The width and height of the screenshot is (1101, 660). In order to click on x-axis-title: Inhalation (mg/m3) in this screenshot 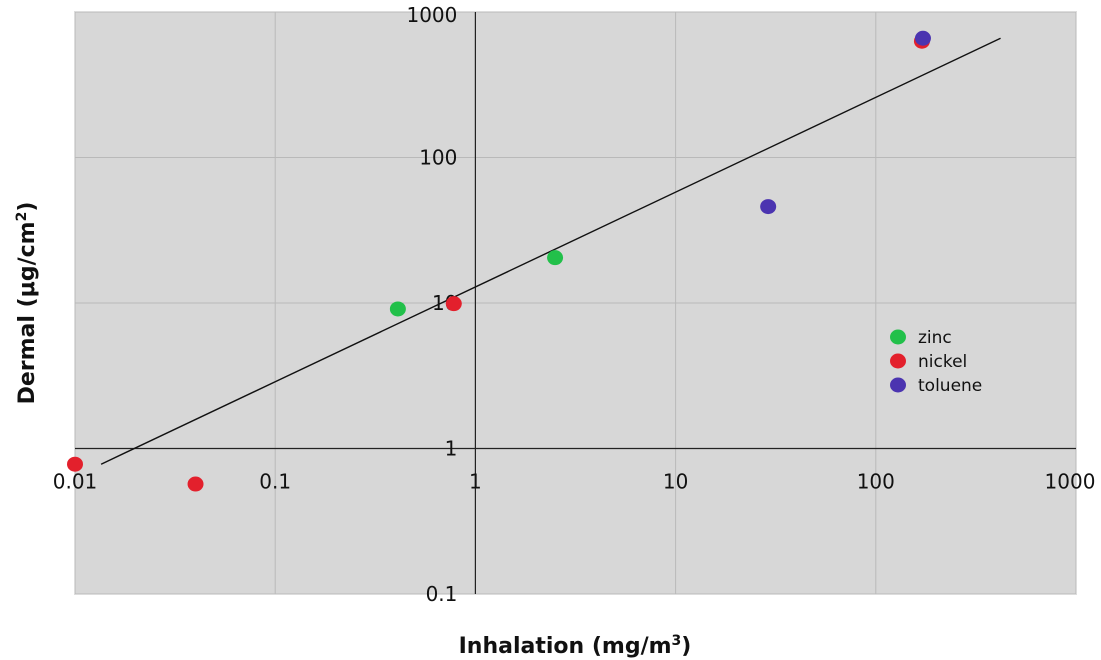, I will do `click(575, 646)`.